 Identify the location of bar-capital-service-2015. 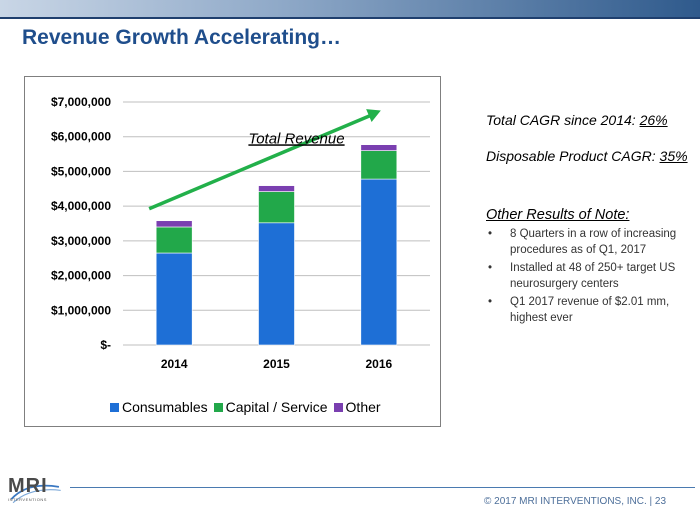
(276, 207).